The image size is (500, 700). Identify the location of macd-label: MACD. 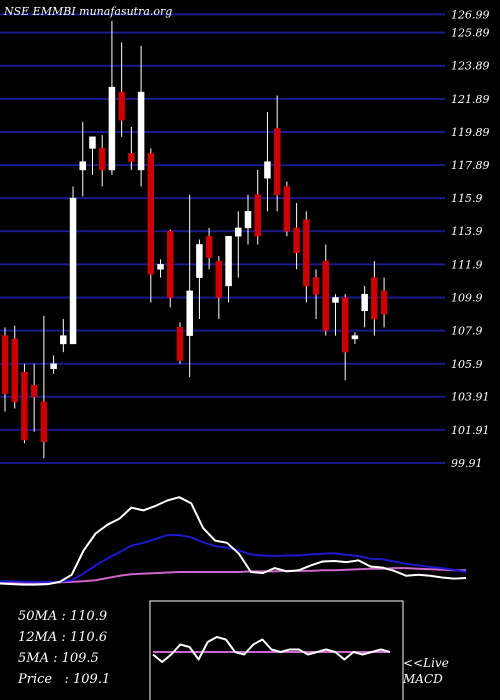
(423, 679).